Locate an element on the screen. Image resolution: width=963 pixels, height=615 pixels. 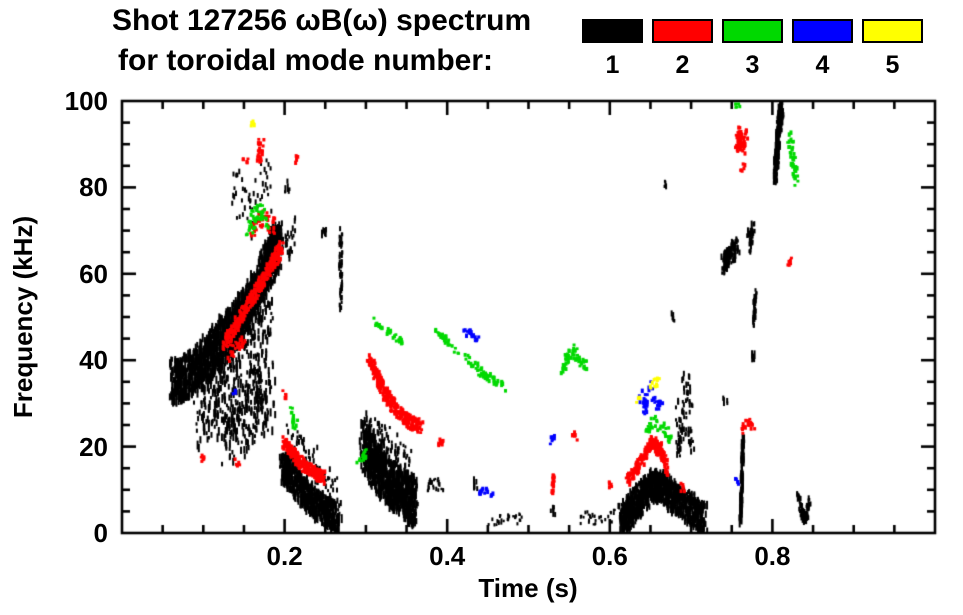
legend-item-mode-1: 1 is located at coordinates (612, 48).